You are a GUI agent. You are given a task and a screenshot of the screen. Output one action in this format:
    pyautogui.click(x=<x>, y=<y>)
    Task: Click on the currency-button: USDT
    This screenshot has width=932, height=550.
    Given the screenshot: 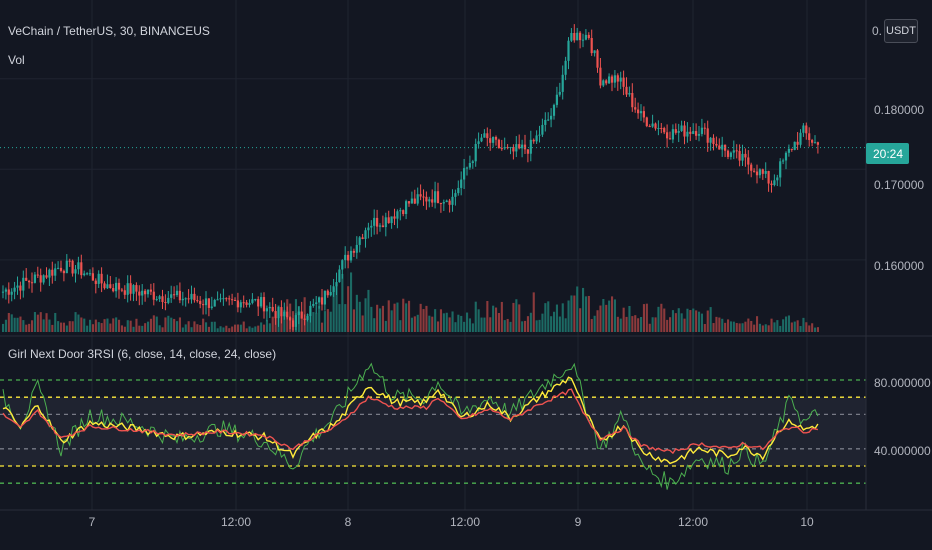 What is the action you would take?
    pyautogui.click(x=901, y=31)
    